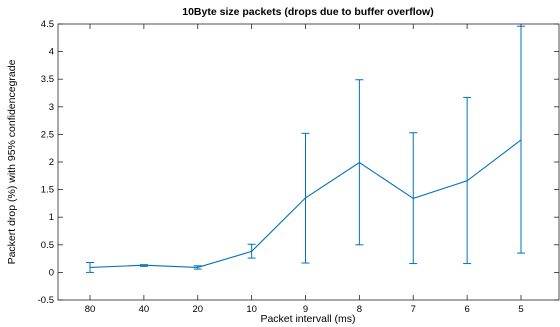 The image size is (560, 327). Describe the element at coordinates (520, 309) in the screenshot. I see `x-tick-label: 5` at that location.